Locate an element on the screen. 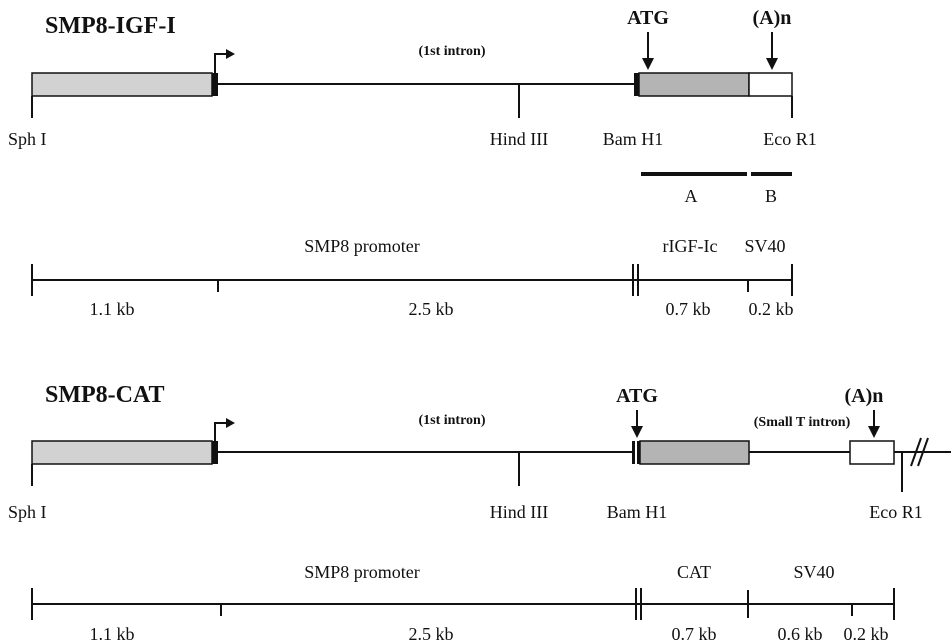 The image size is (951, 644). probe-b-label: B is located at coordinates (771, 196).